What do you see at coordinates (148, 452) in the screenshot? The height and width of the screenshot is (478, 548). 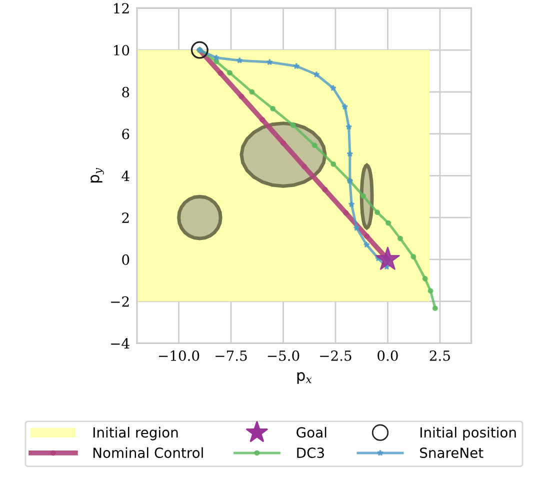 I see `legend-label: Nominal Control` at bounding box center [148, 452].